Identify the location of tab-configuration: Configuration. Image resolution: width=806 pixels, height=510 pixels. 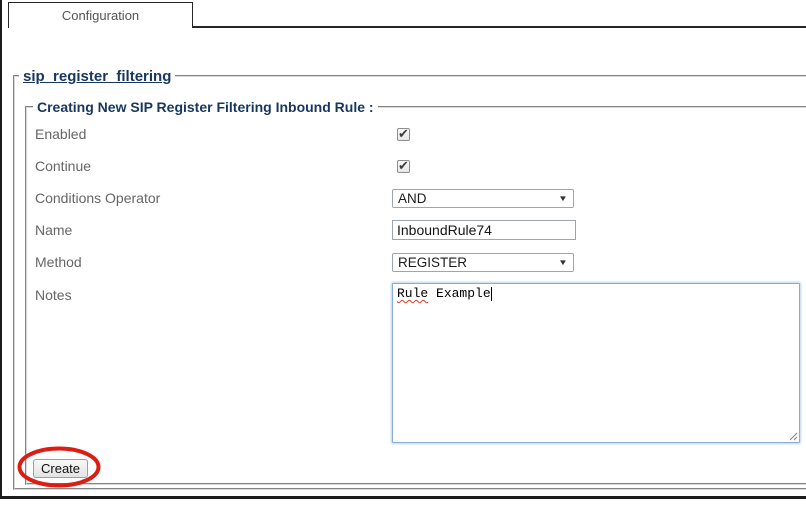
(100, 15).